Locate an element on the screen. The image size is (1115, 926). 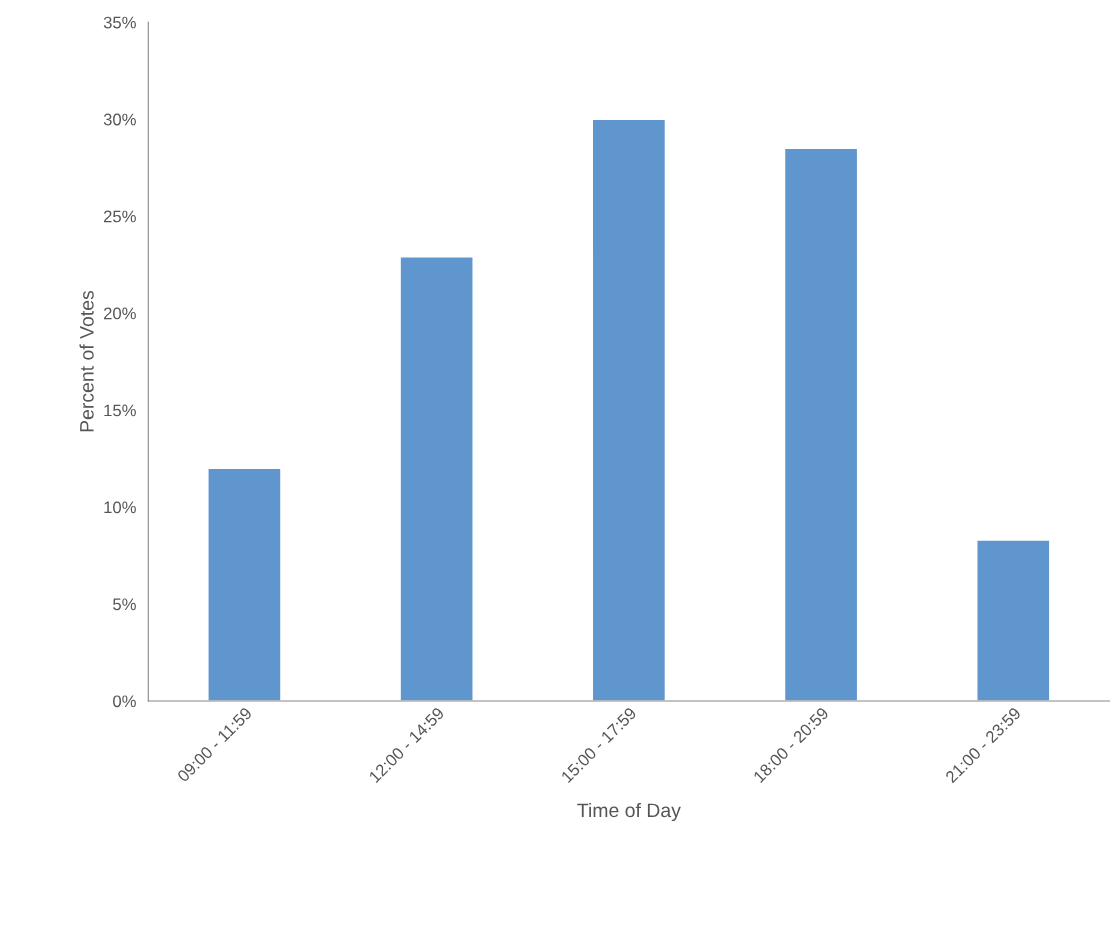
y-tick-label: 0% is located at coordinates (124, 701).